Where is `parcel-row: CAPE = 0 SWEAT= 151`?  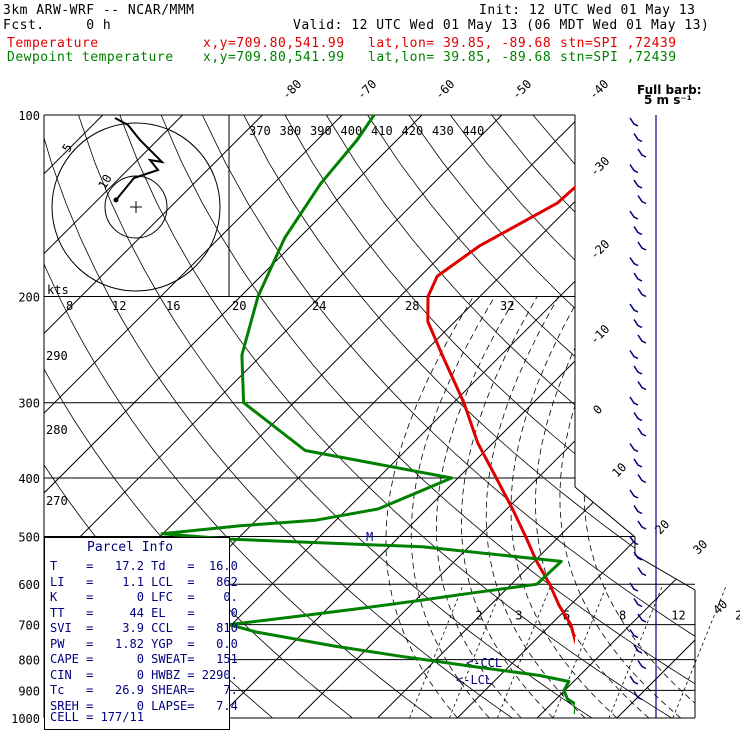 parcel-row: CAPE = 0 SWEAT= 151 is located at coordinates (144, 659).